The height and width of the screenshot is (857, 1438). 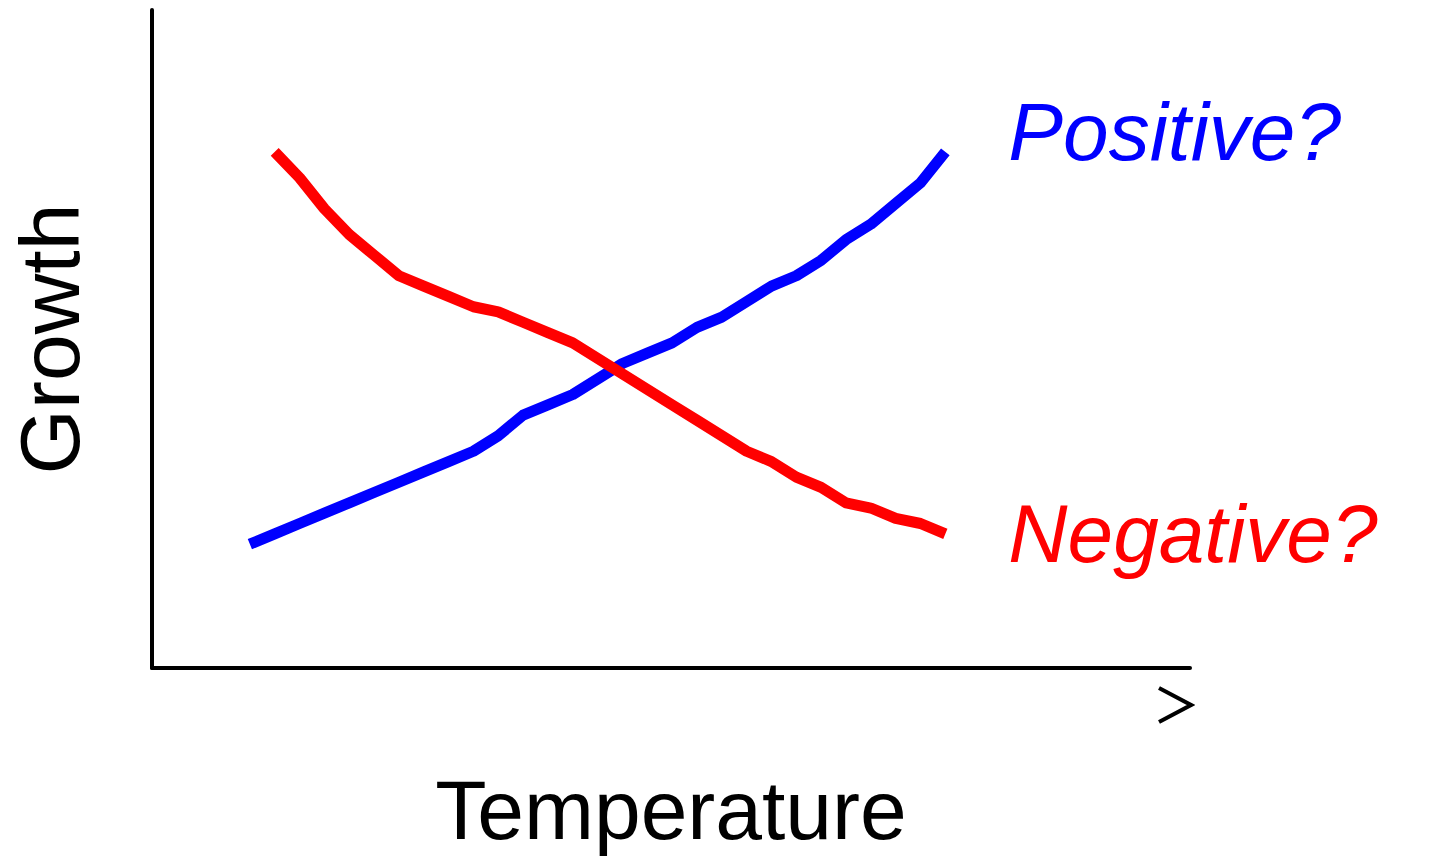 I want to click on y-axis-title: Growth, so click(x=50, y=339).